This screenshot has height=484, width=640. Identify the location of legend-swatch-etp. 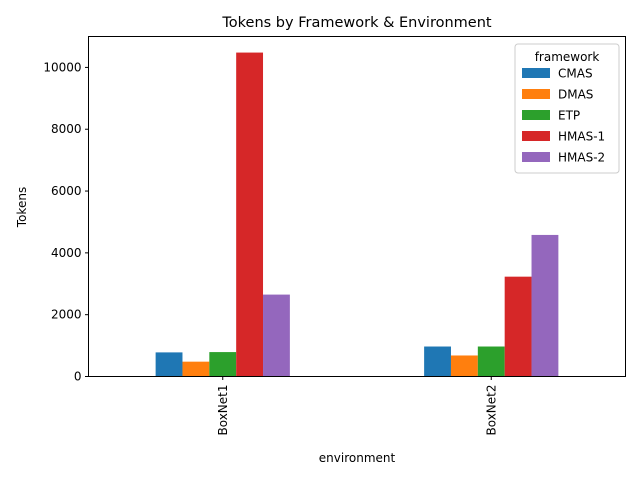
(536, 115).